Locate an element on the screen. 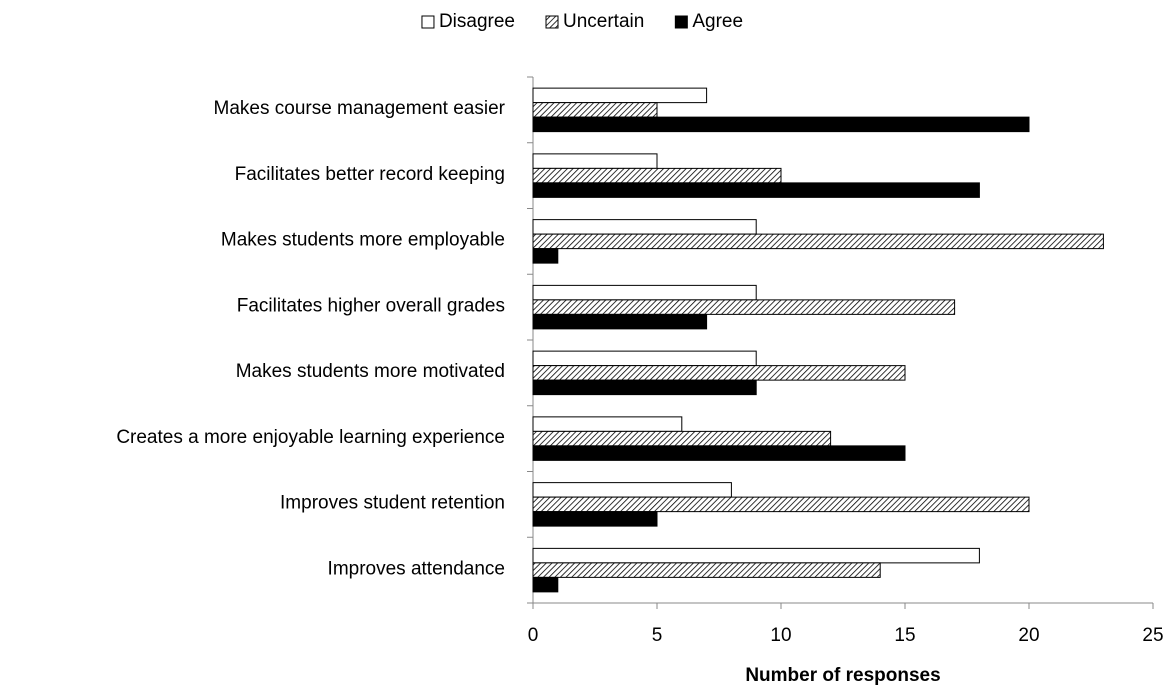  legend-label: Uncertain is located at coordinates (603, 21).